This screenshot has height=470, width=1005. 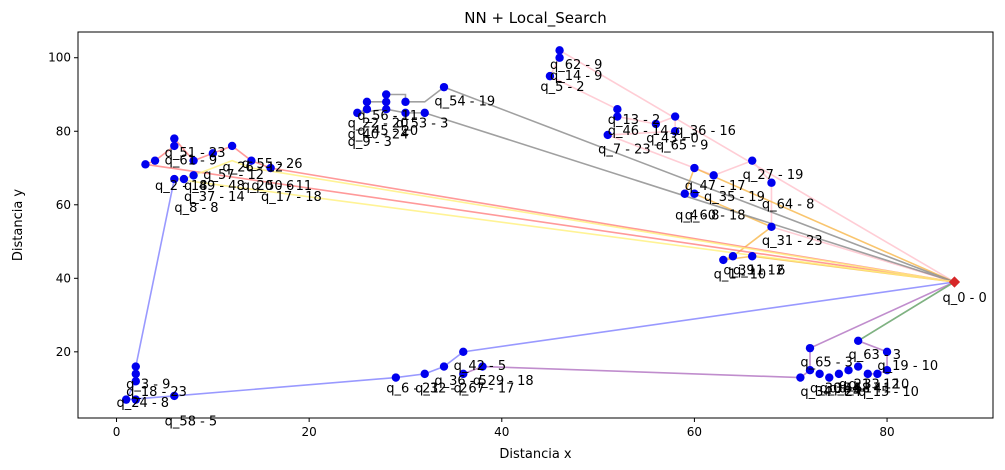 I want to click on point-label: q_24 - 8, so click(x=143, y=403).